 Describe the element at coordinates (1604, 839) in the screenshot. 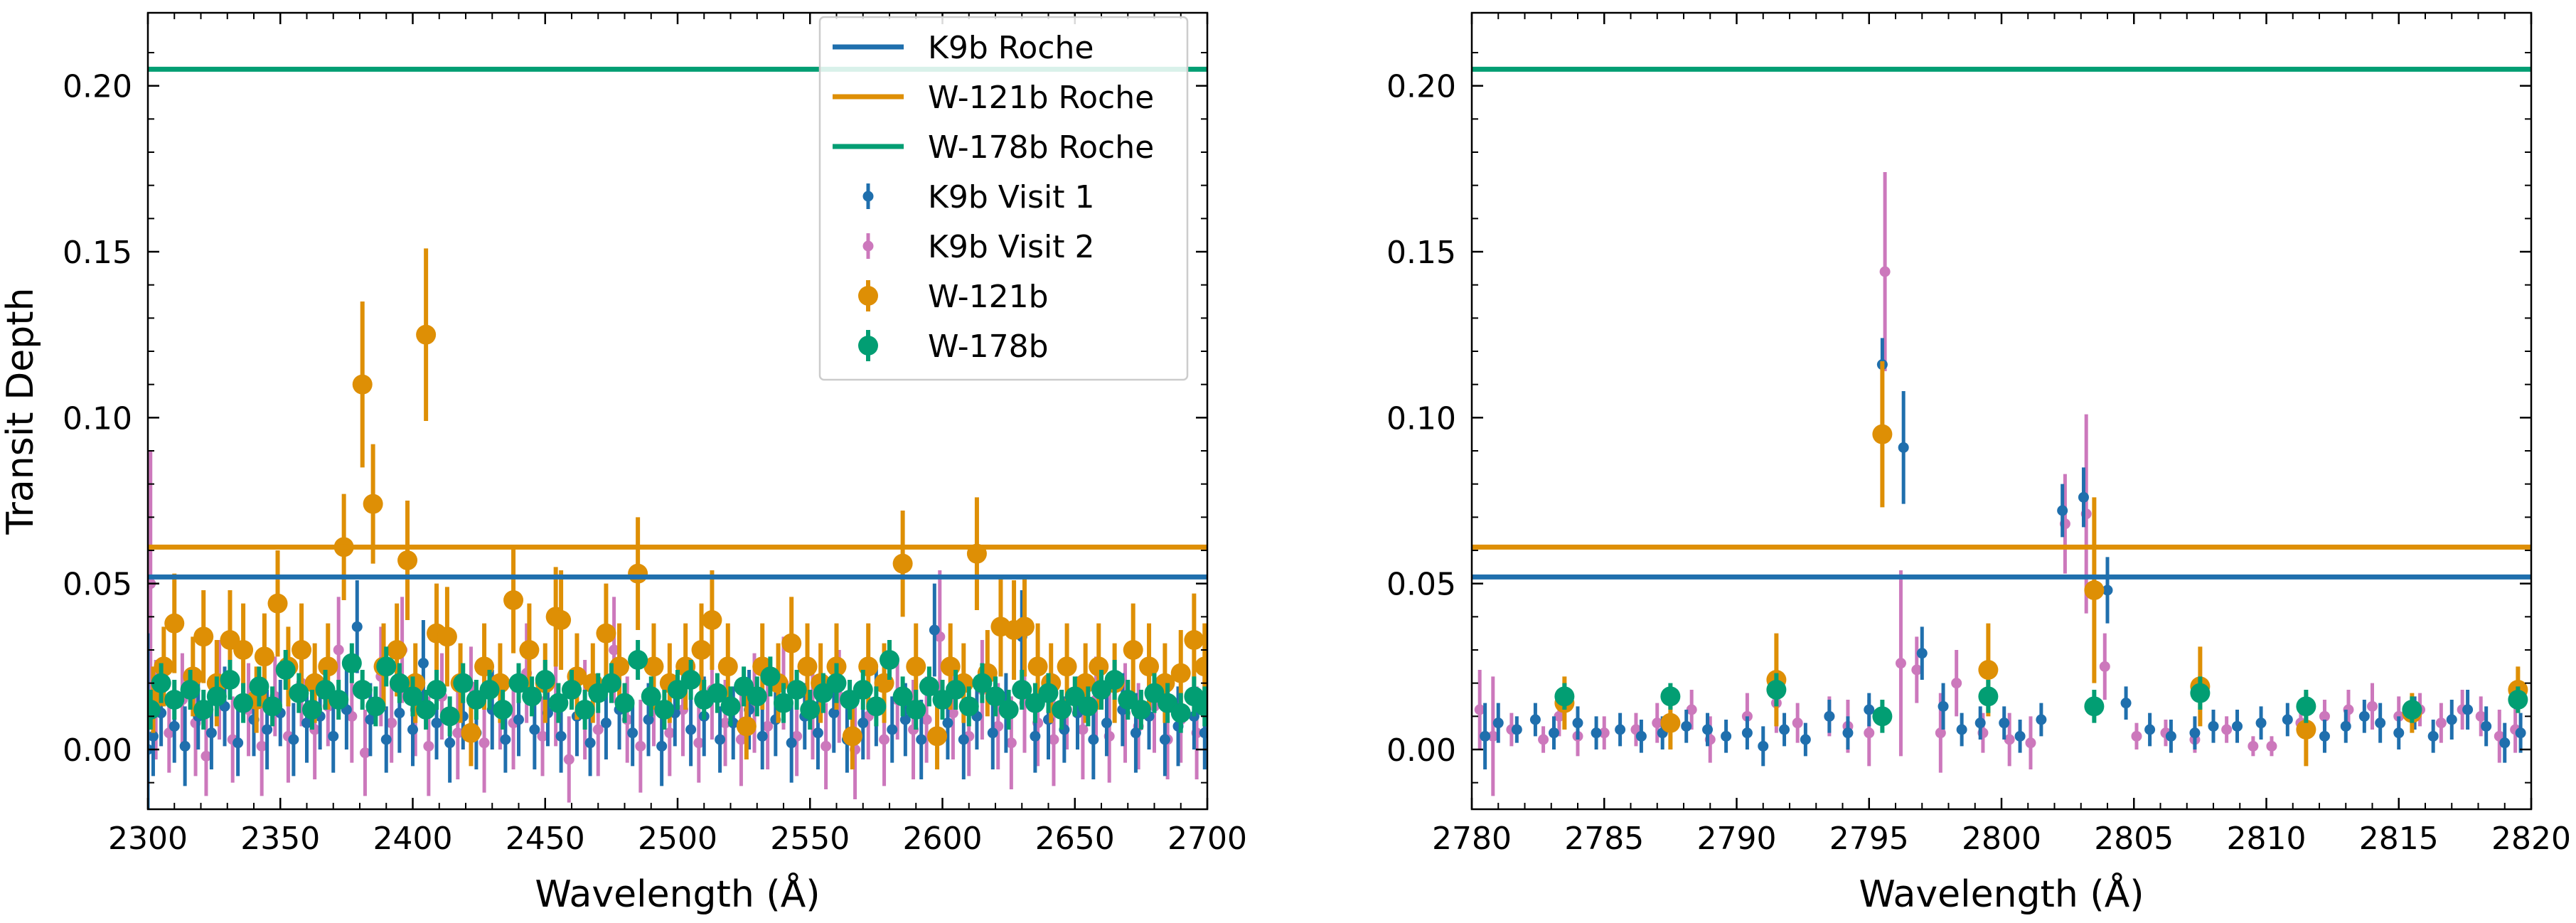

I see `x-tick-label: 2785` at that location.